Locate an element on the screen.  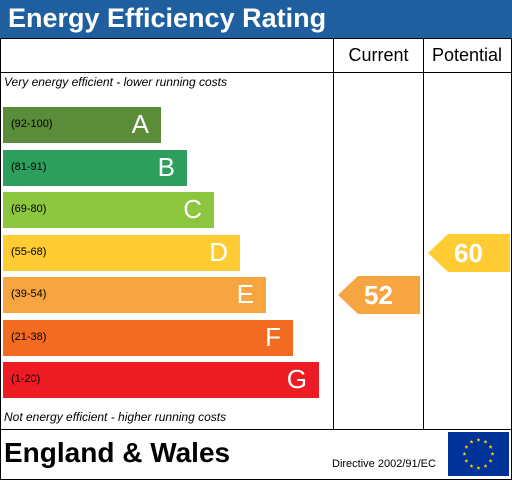
directive-label: Directive 2002/91/EC is located at coordinates (384, 464).